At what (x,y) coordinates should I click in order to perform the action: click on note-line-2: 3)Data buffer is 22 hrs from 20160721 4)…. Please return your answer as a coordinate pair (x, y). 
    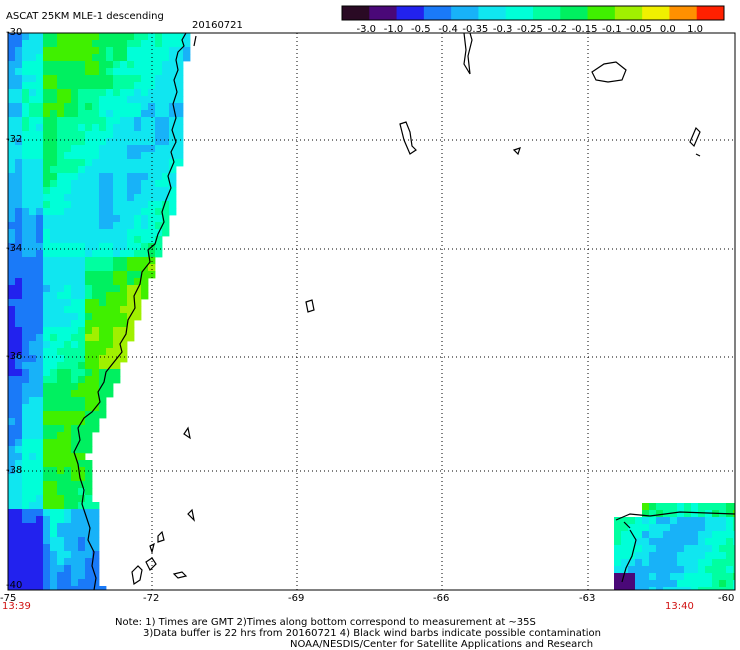
    Looking at the image, I should click on (372, 633).